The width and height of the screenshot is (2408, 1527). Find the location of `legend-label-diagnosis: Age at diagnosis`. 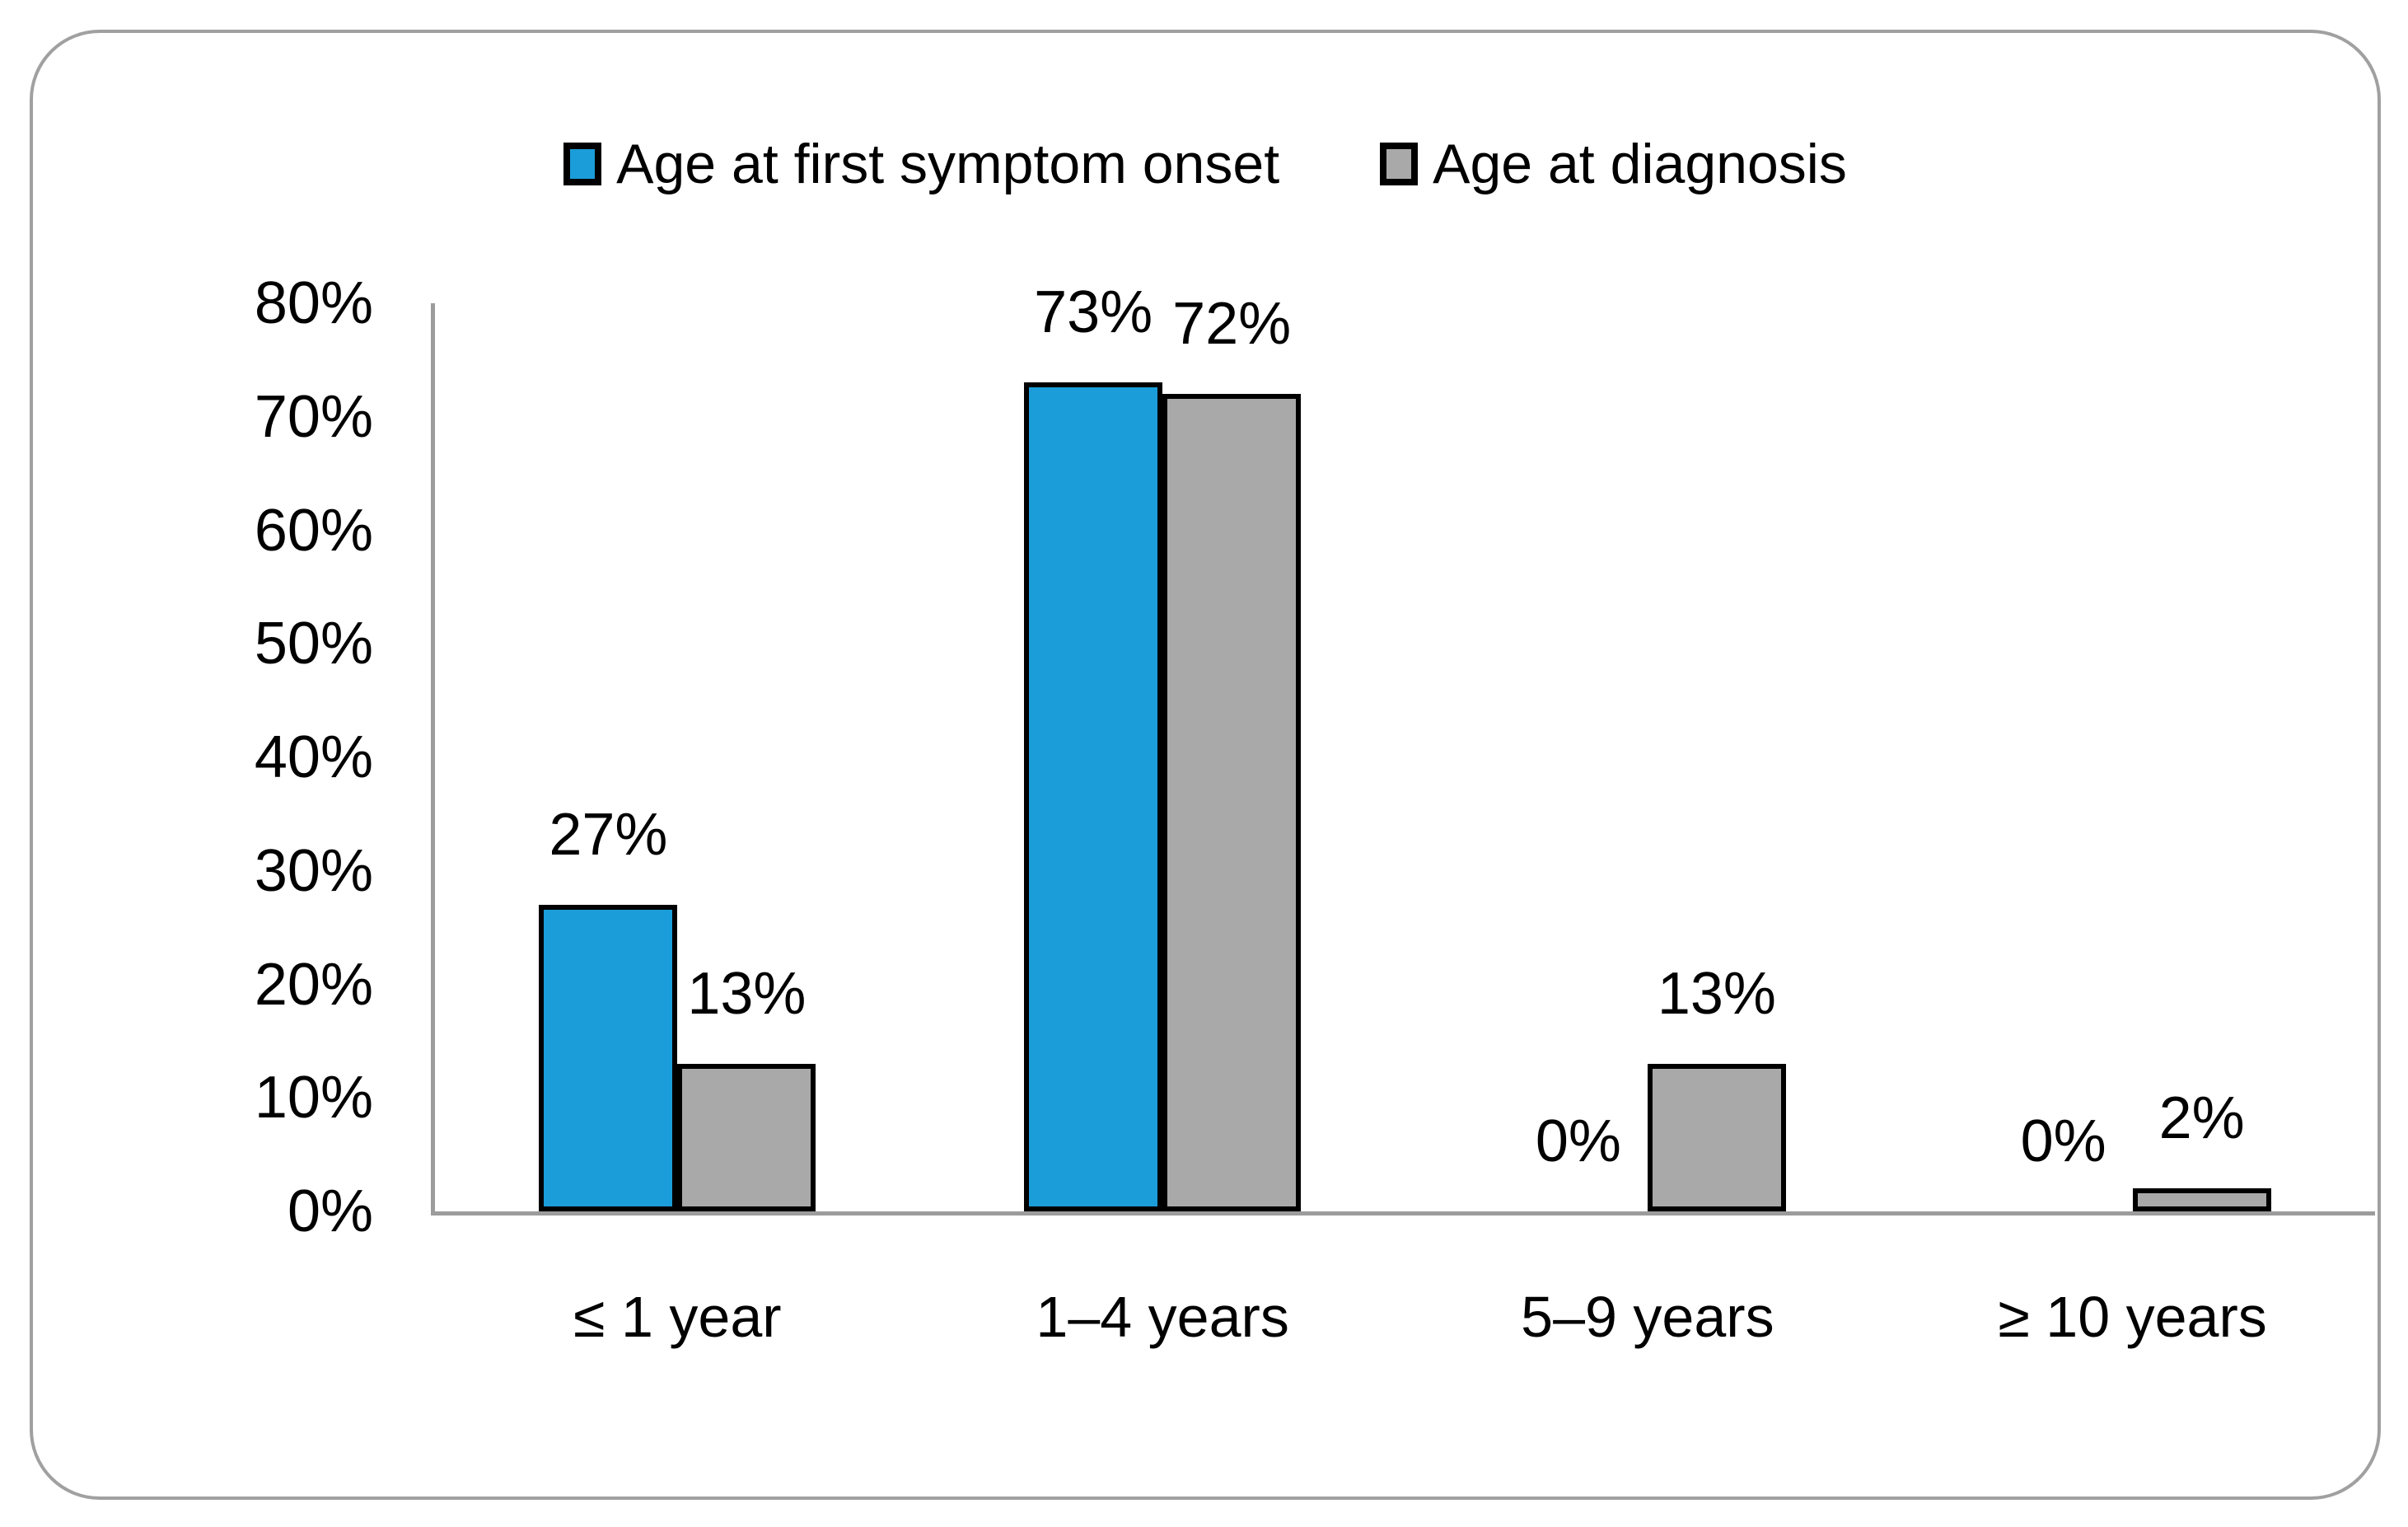

legend-label-diagnosis: Age at diagnosis is located at coordinates (1640, 164).